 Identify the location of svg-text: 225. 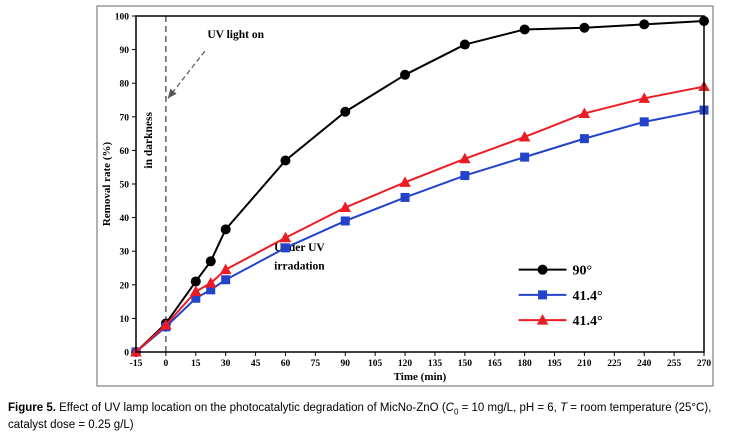
(614, 364).